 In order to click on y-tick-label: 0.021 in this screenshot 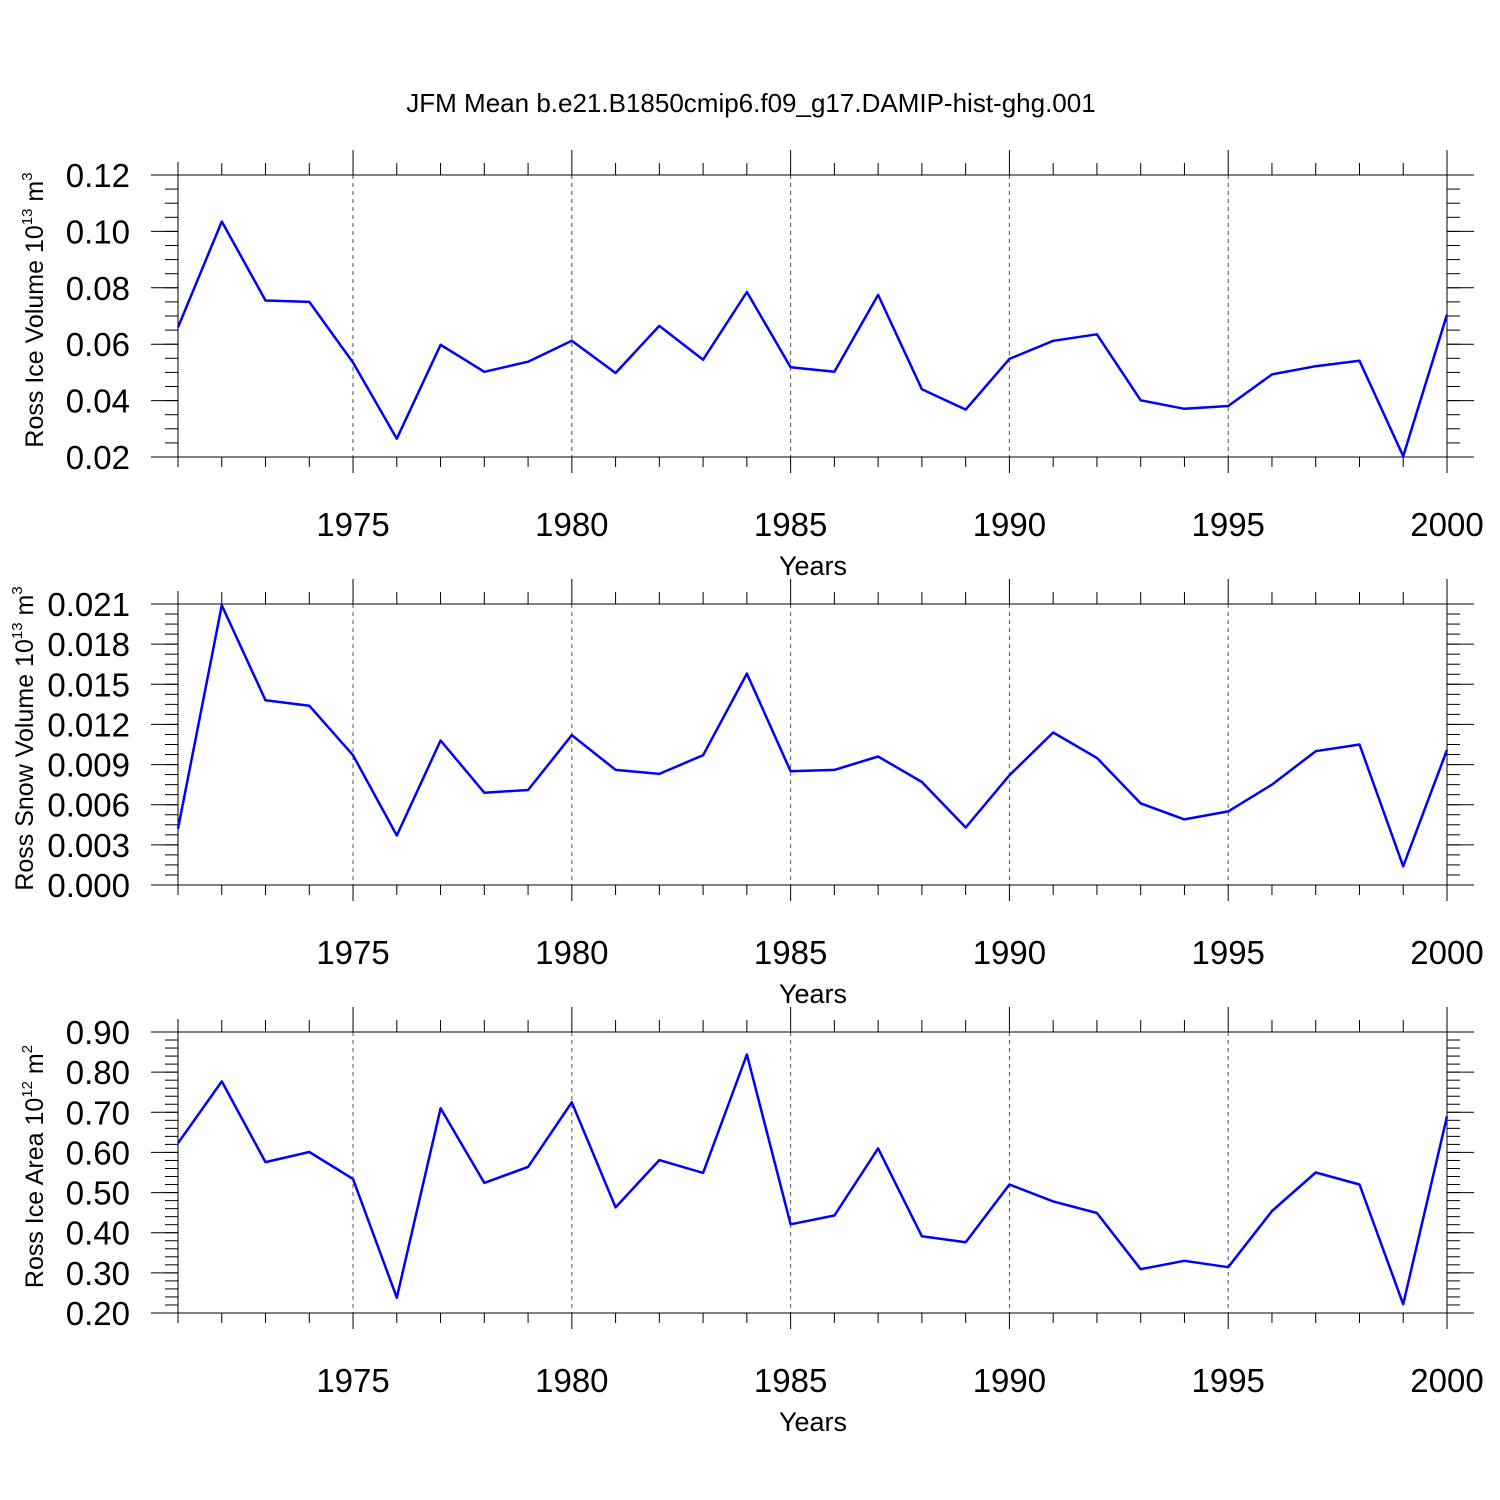, I will do `click(88, 604)`.